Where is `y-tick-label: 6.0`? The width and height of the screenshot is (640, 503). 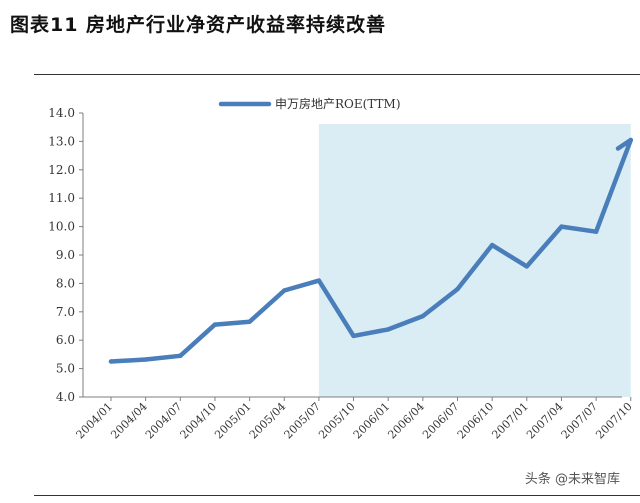 y-tick-label: 6.0 is located at coordinates (65, 340).